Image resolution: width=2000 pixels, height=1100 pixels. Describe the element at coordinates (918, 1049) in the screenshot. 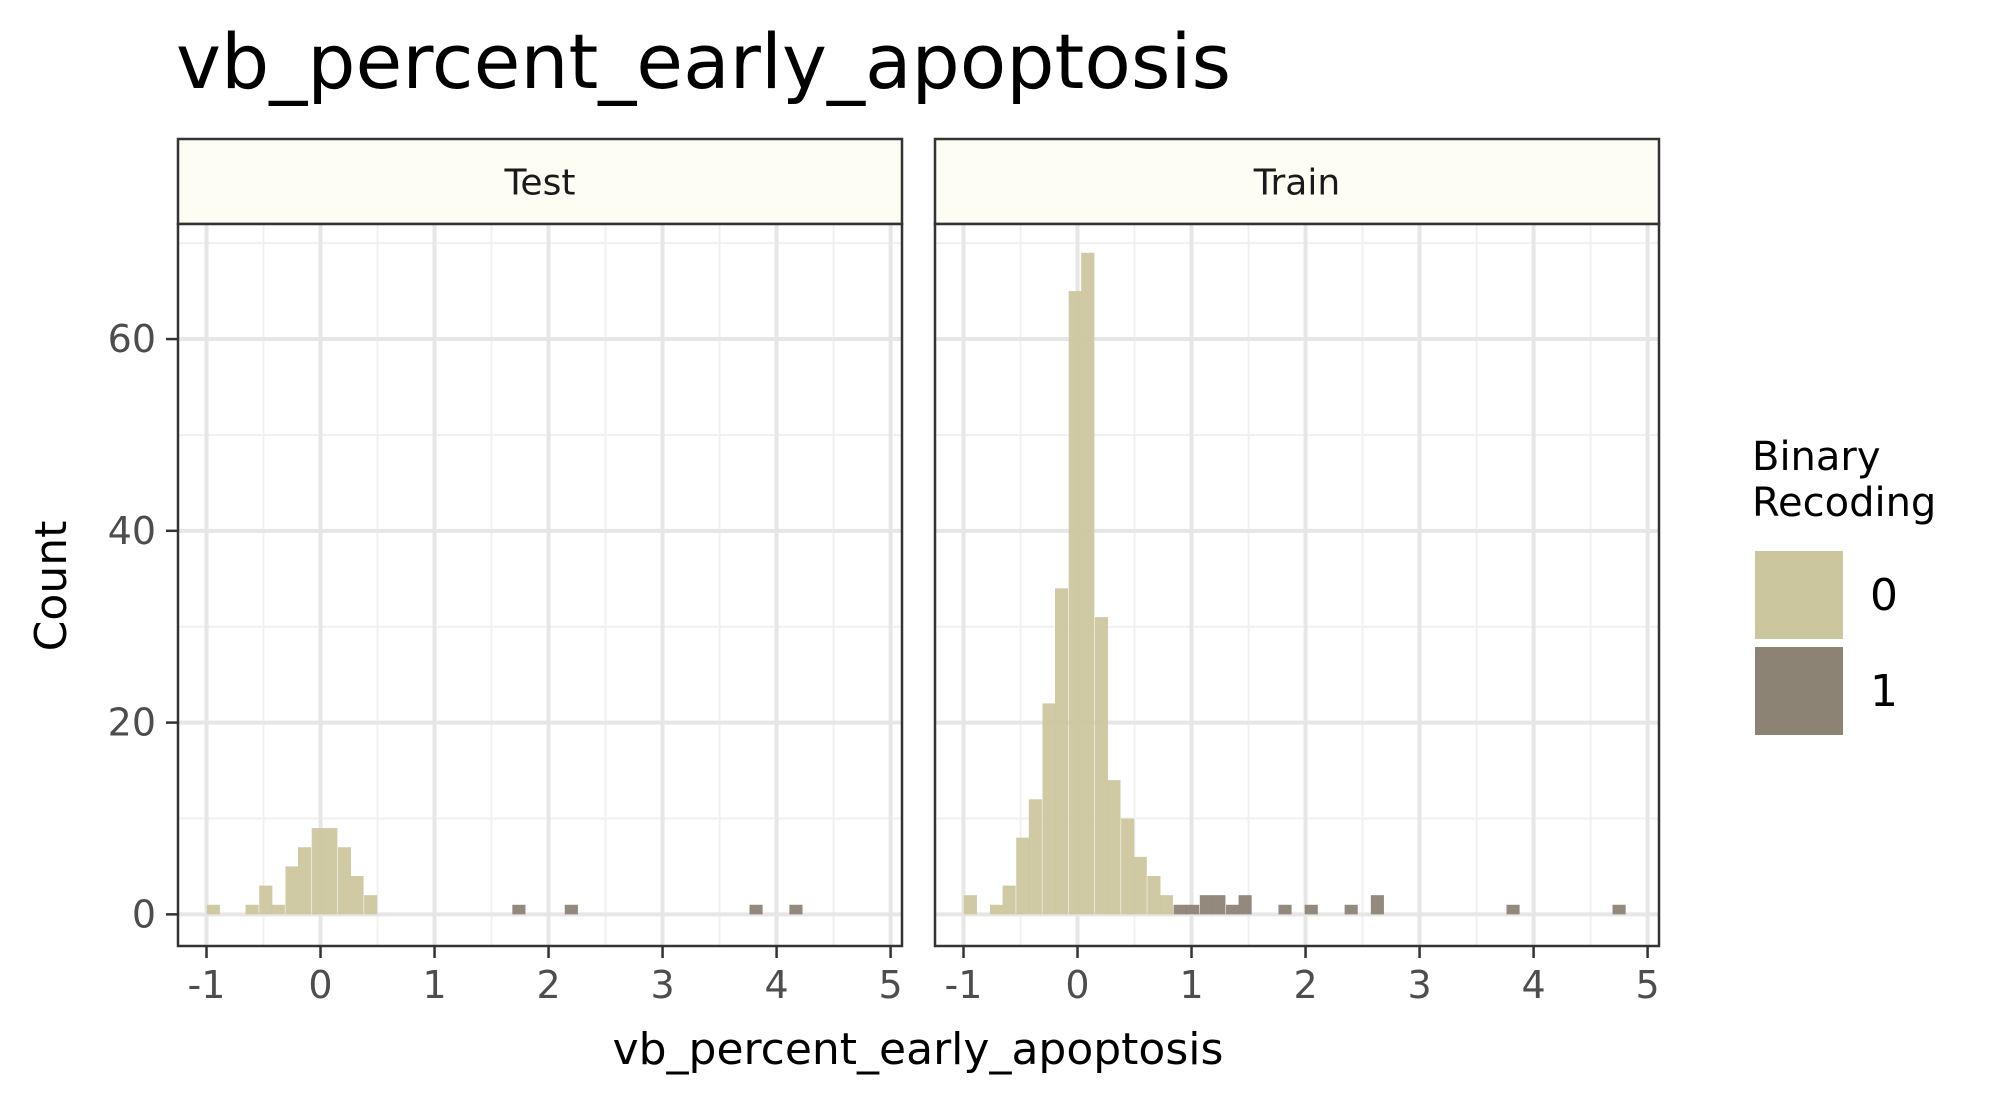

I see `x-axis-title: vb_percent_early_apoptosis` at that location.